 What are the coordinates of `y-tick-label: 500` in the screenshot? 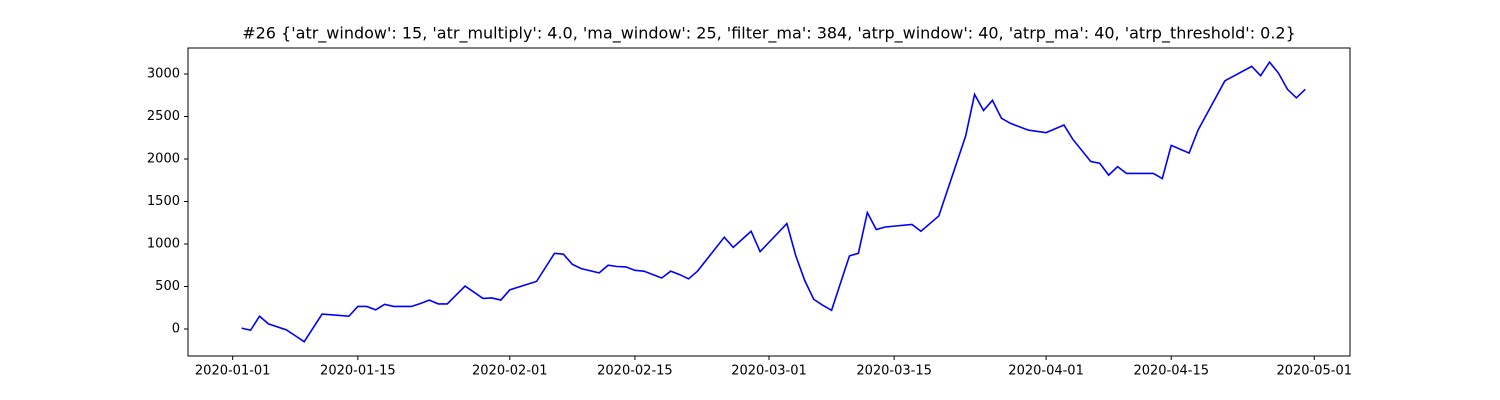 It's located at (167, 286).